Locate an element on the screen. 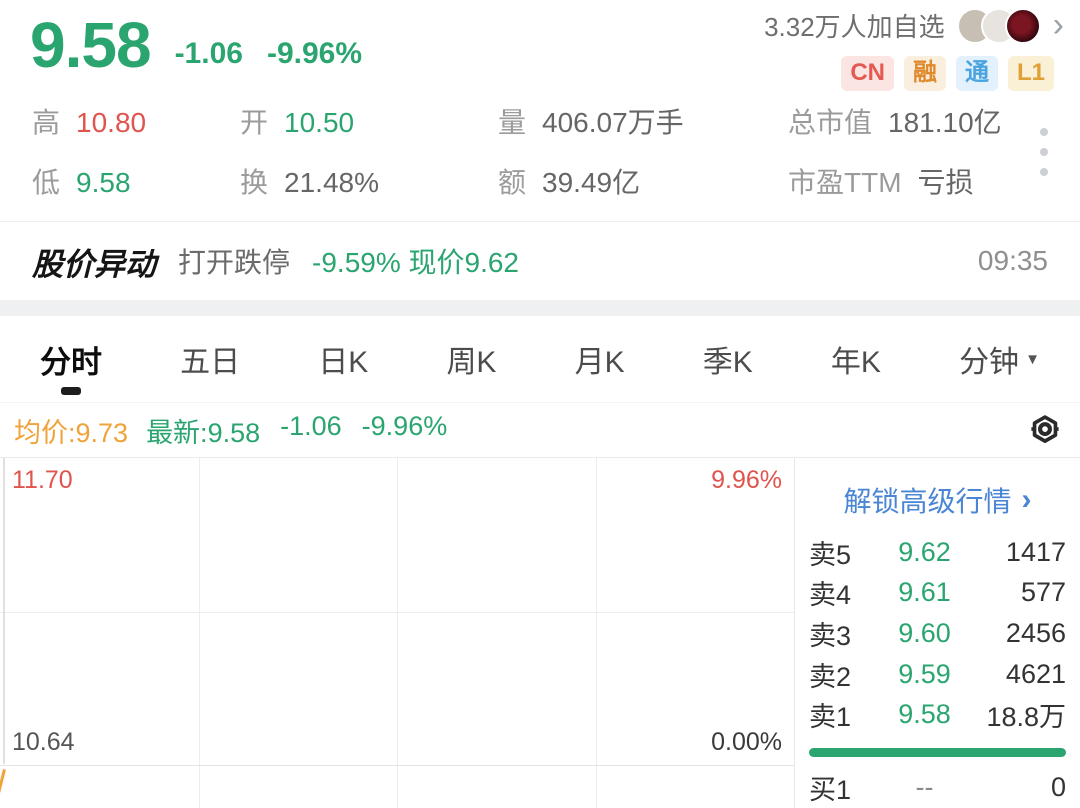  tab-minute-dropdown: 分钟 ▼ is located at coordinates (999, 362).